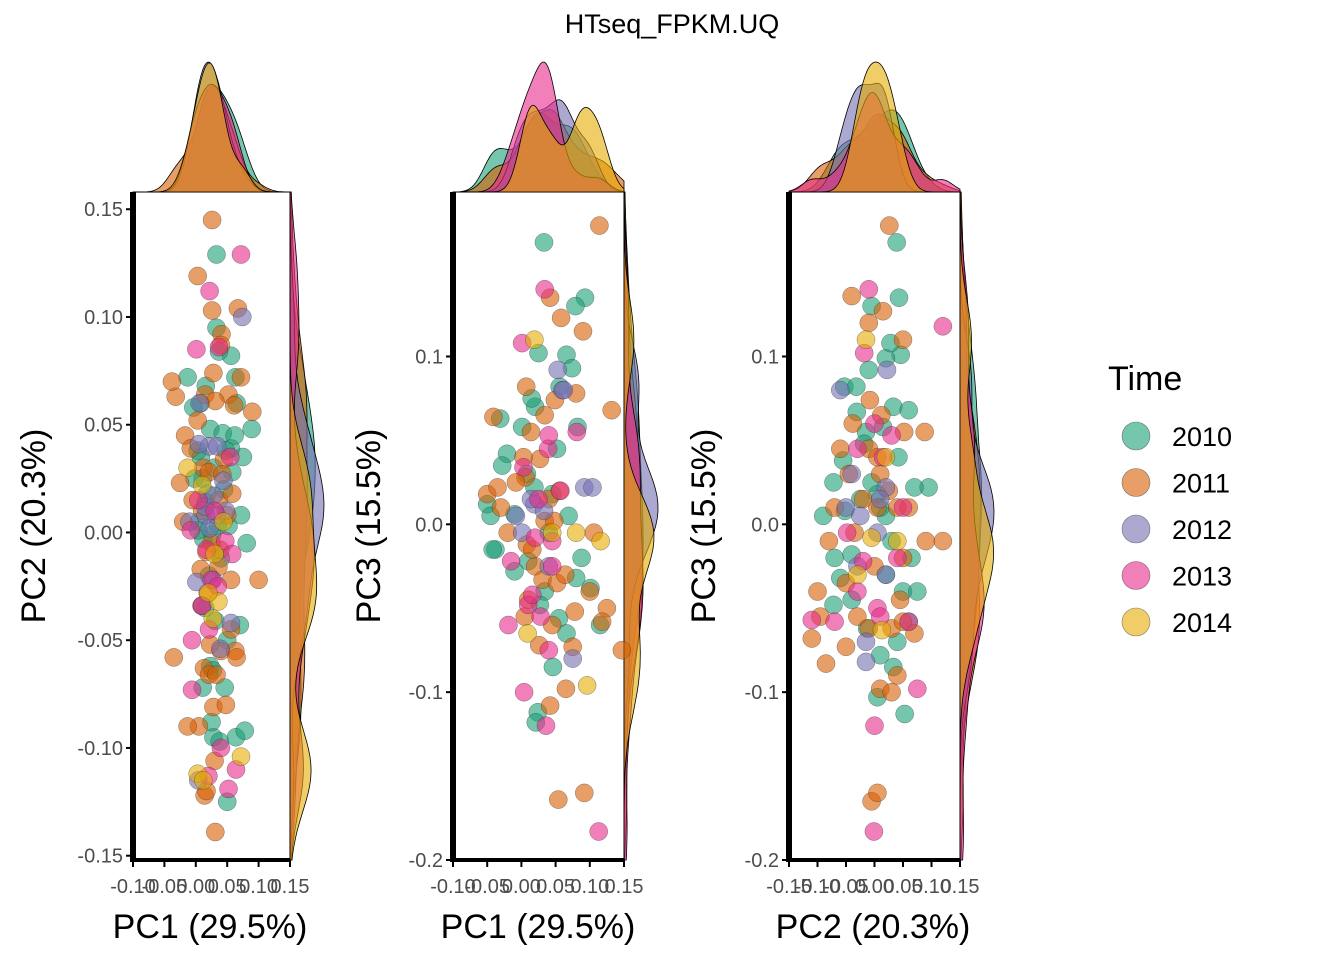 Image resolution: width=1344 pixels, height=960 pixels. What do you see at coordinates (589, 887) in the screenshot?
I see `x-tick-label: 0.10` at bounding box center [589, 887].